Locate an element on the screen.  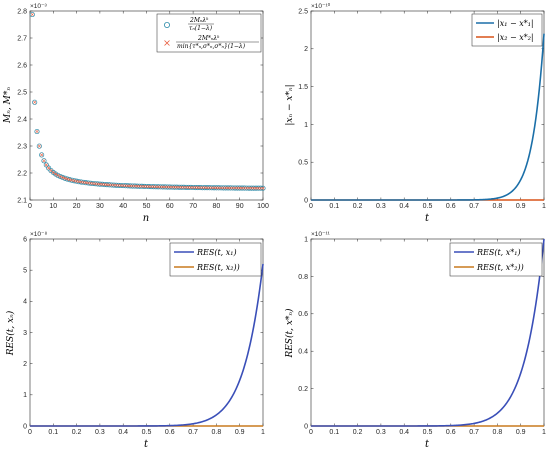
legend-marker-cross is located at coordinates (167, 43).